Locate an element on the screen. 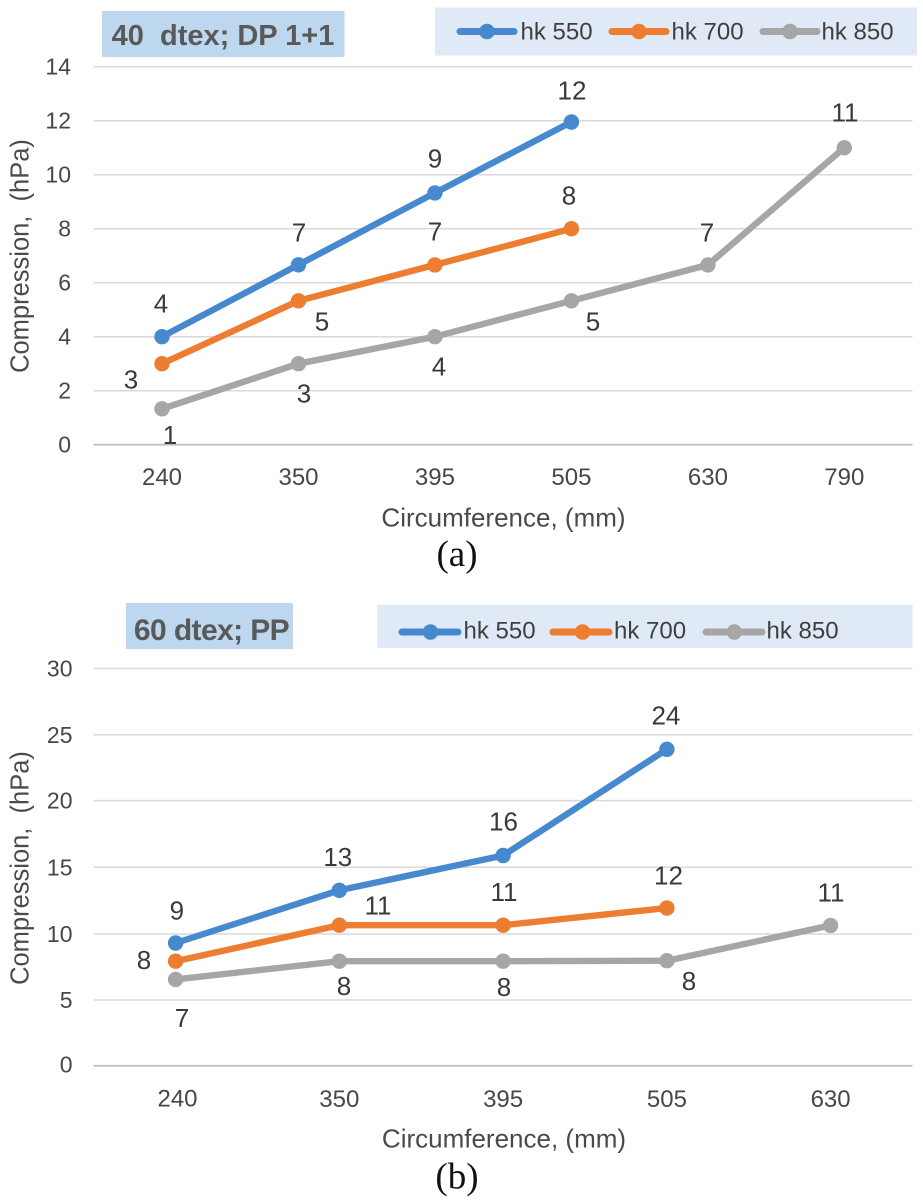  svg-text: (a) is located at coordinates (456, 554).